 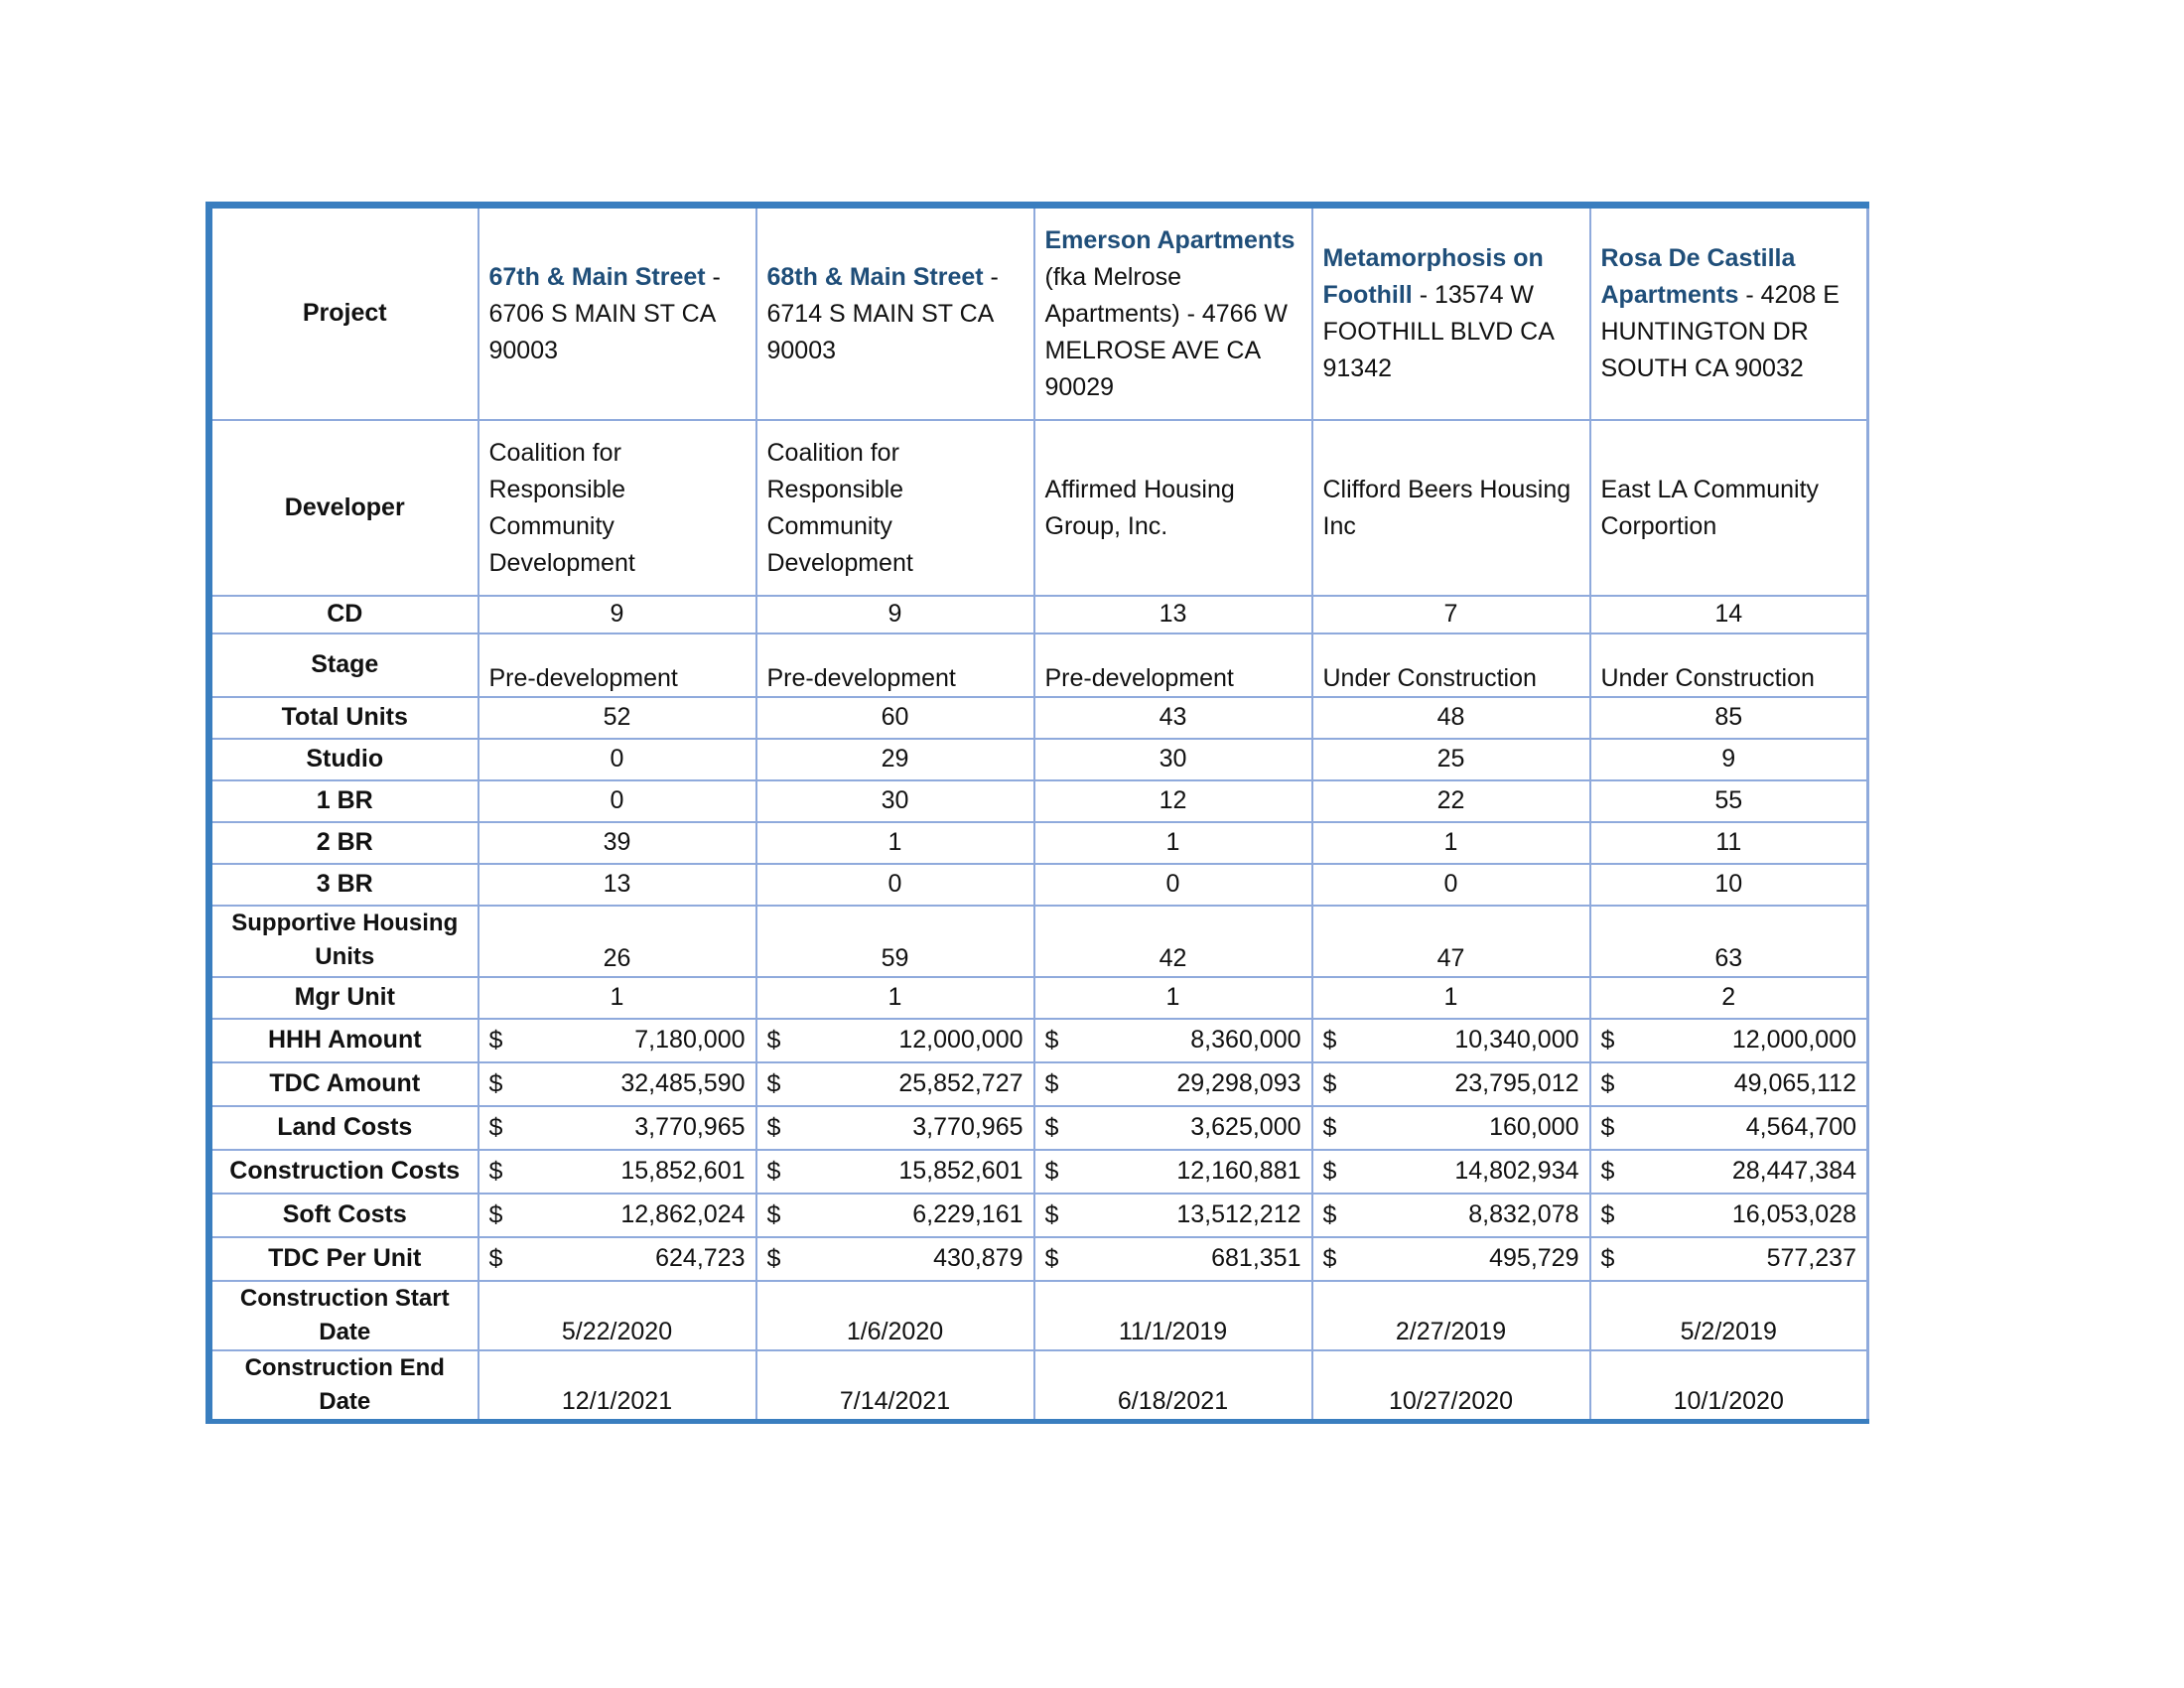 I want to click on table-row-3br: 3 BR 13 0 0 0 10, so click(x=1038, y=885).